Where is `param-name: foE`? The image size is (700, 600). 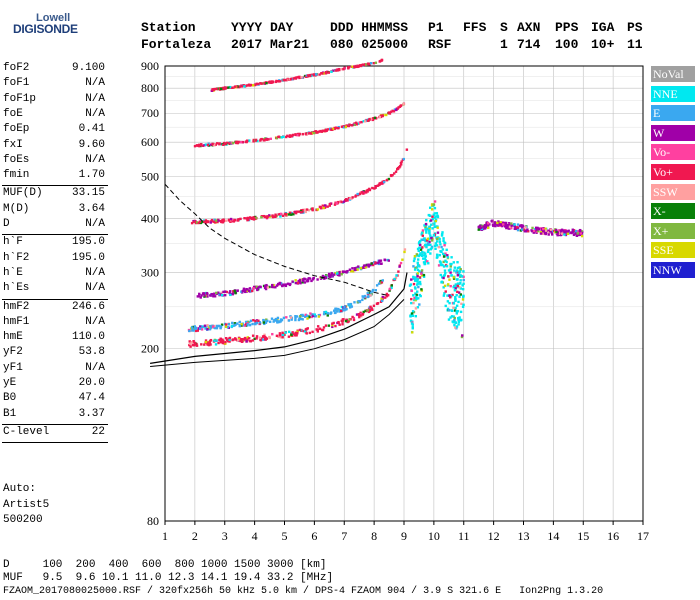 param-name: foE is located at coordinates (13, 113).